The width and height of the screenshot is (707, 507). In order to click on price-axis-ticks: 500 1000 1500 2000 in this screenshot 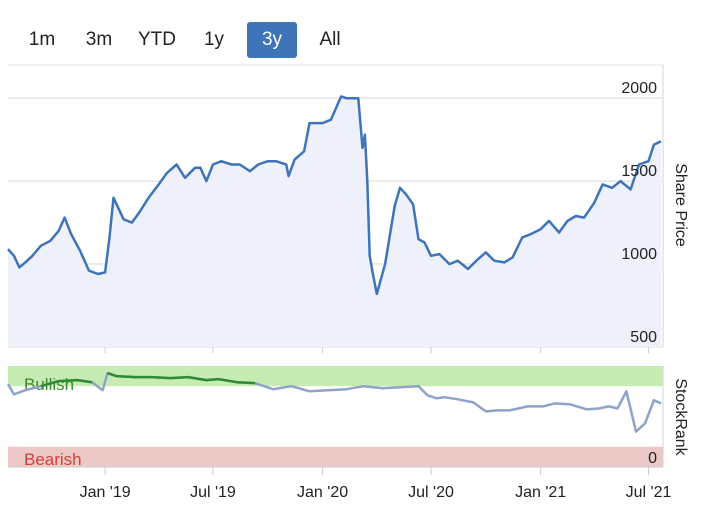, I will do `click(639, 213)`.